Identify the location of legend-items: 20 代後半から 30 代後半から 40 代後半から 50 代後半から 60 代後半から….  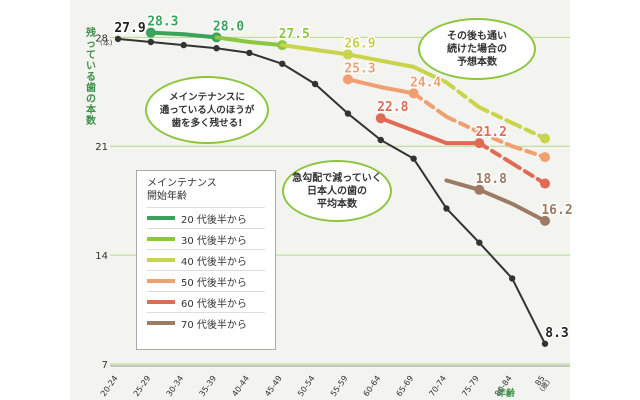
(206, 270).